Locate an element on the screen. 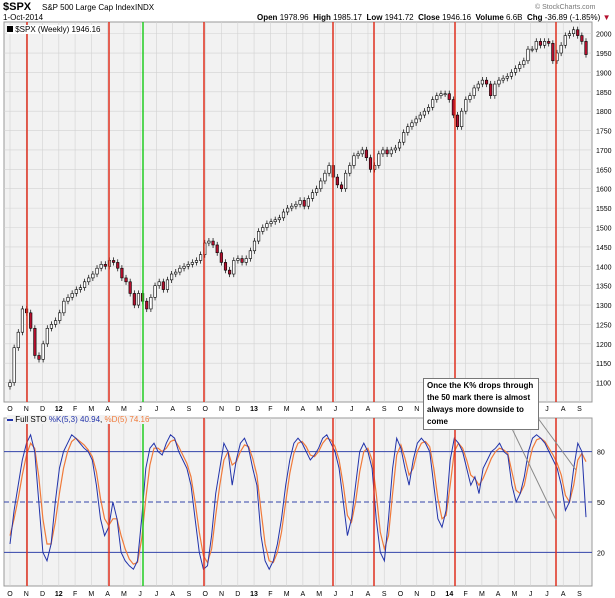 The width and height of the screenshot is (615, 598). sto-y-tick-label: 20 is located at coordinates (601, 553).